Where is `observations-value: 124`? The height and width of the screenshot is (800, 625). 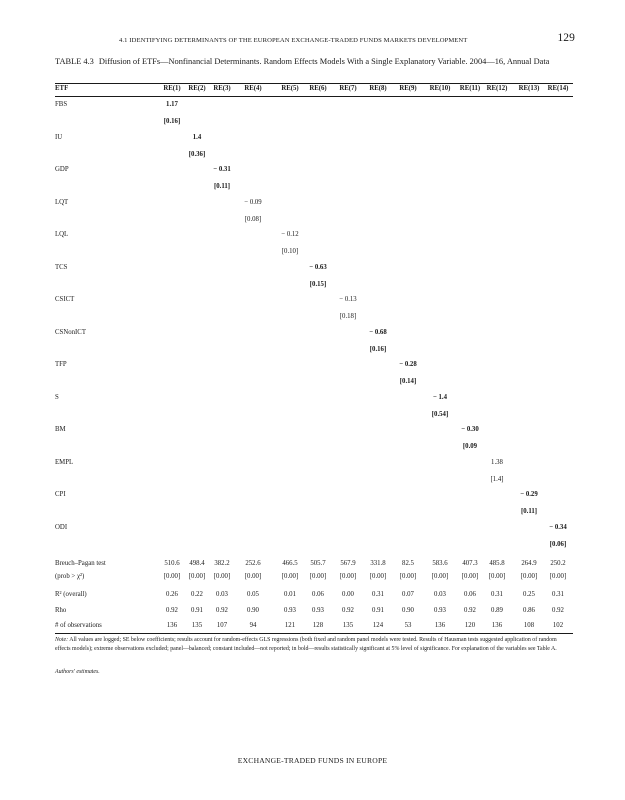 observations-value: 124 is located at coordinates (378, 625).